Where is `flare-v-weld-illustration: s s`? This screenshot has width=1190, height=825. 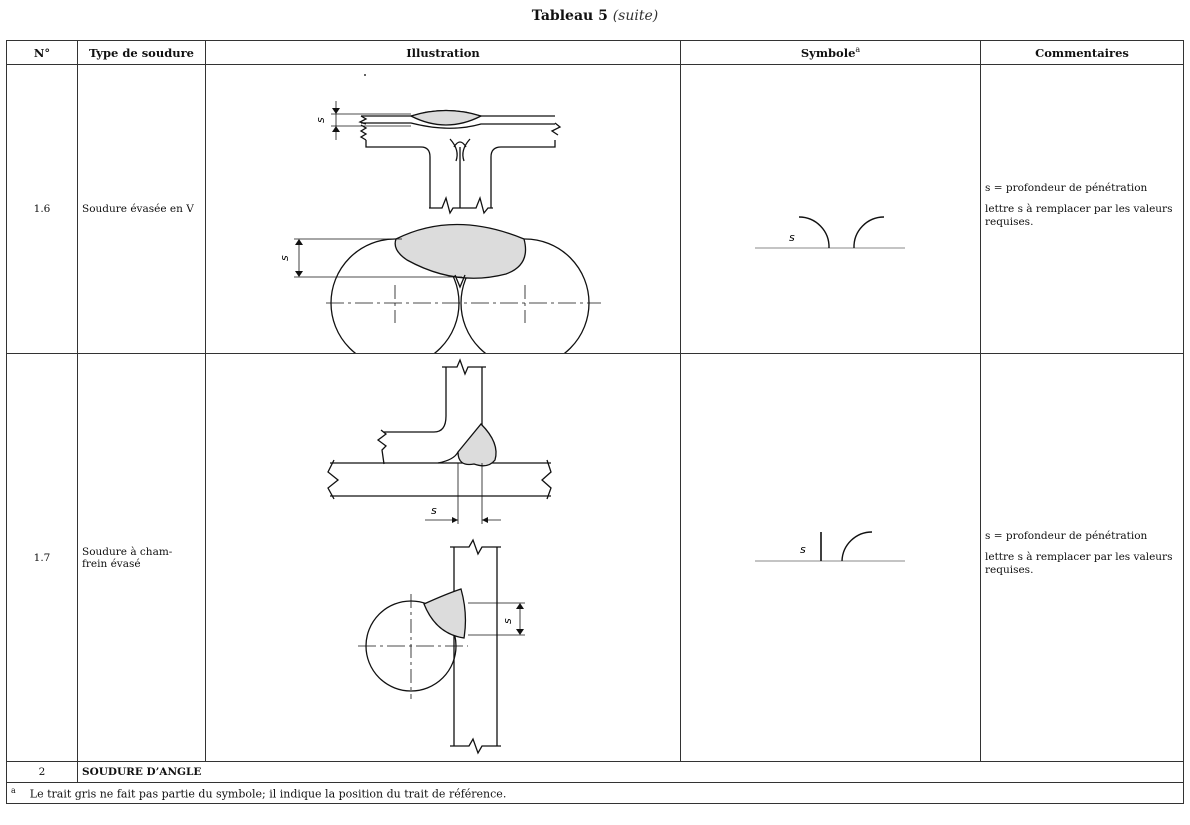
flare-v-weld-illustration: s s is located at coordinates (439, 213).